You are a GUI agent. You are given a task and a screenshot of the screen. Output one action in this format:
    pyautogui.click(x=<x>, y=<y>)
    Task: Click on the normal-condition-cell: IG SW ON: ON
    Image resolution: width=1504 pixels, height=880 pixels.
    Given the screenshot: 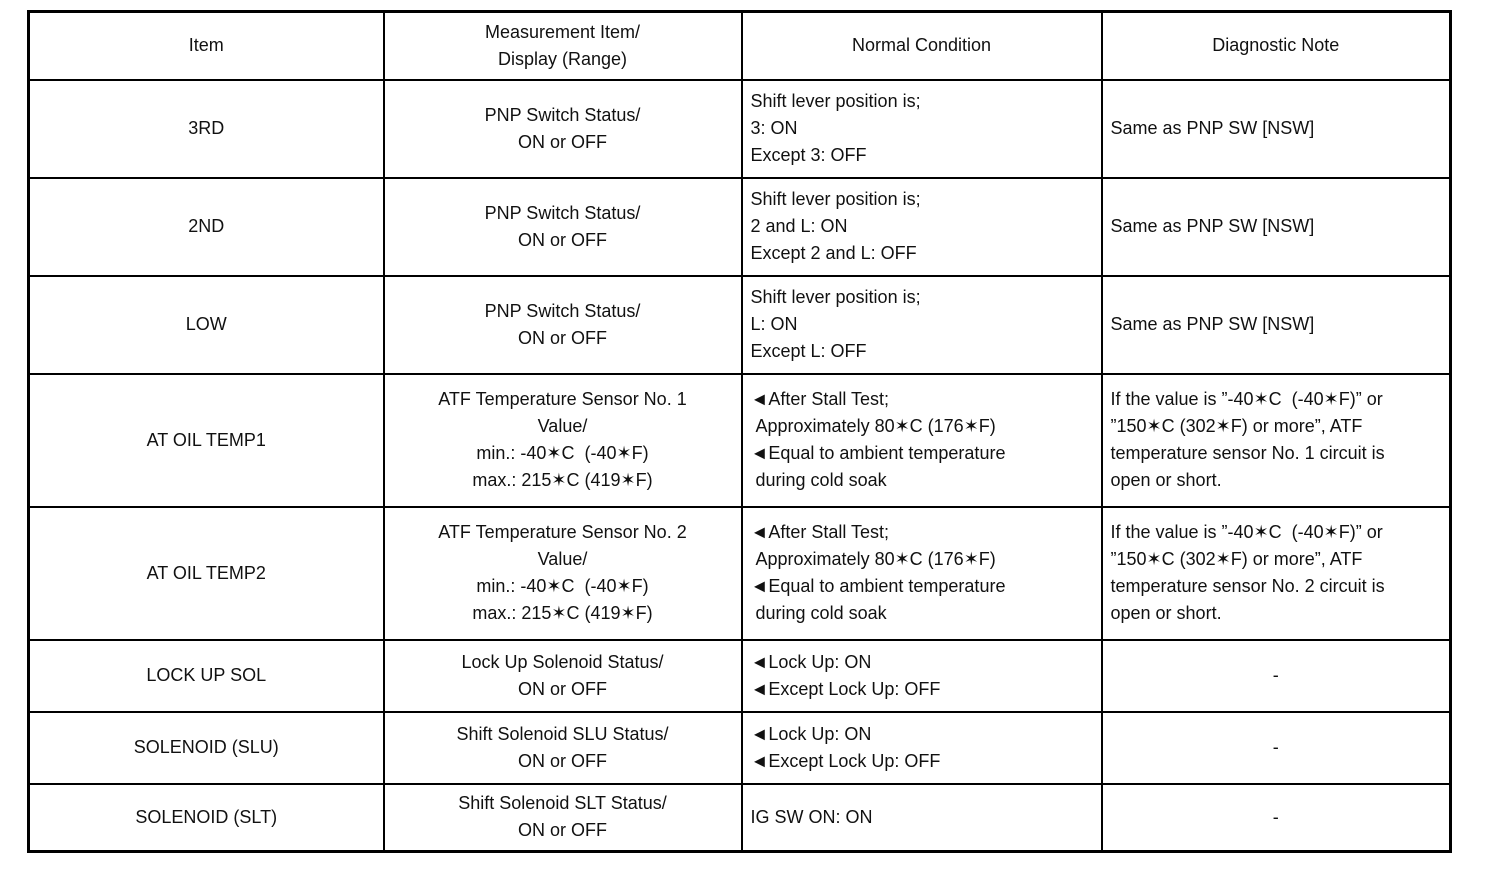 What is the action you would take?
    pyautogui.click(x=921, y=817)
    